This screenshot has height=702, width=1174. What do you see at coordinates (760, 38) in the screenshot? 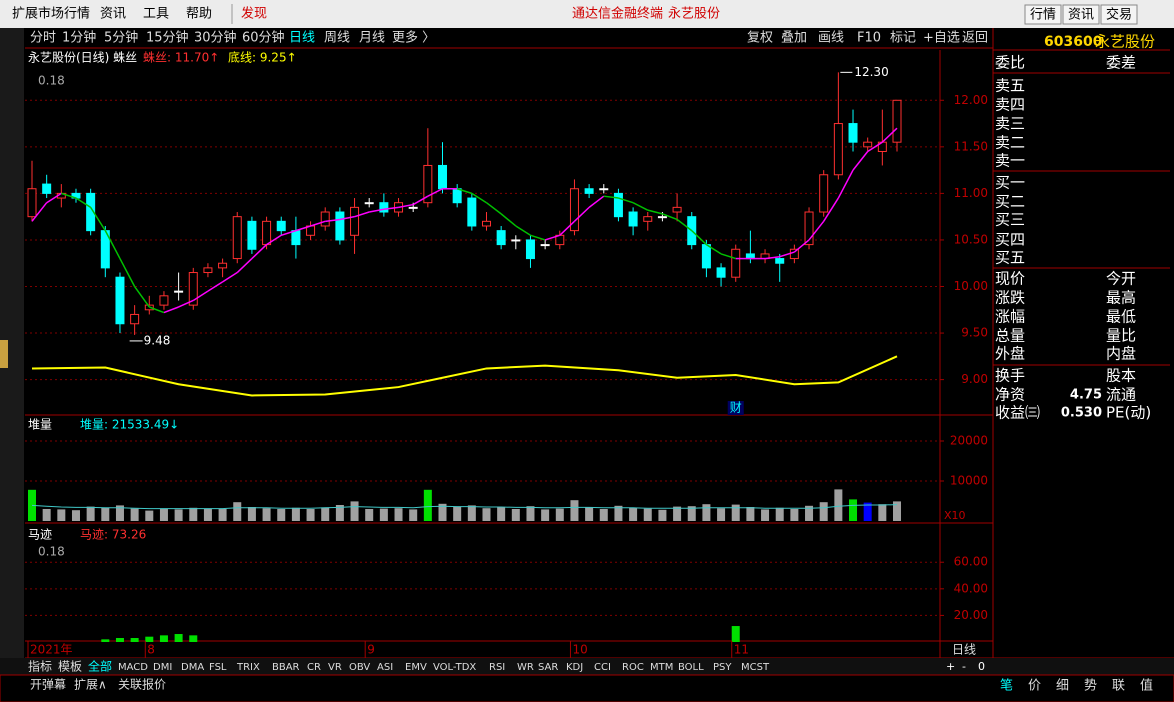
I see `tool-button: 复权` at bounding box center [760, 38].